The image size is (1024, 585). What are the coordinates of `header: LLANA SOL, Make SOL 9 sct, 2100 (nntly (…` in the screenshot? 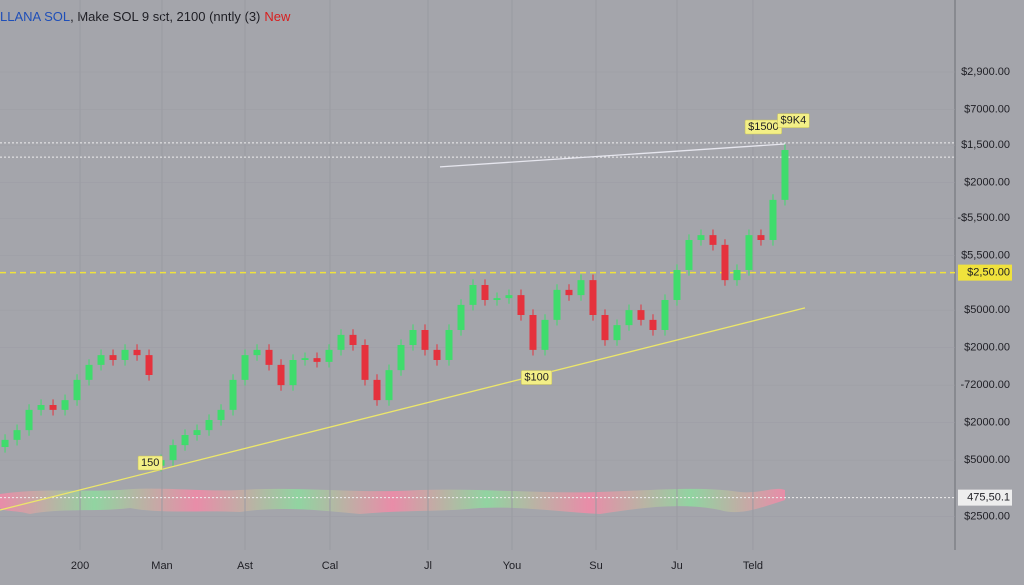 It's located at (145, 16).